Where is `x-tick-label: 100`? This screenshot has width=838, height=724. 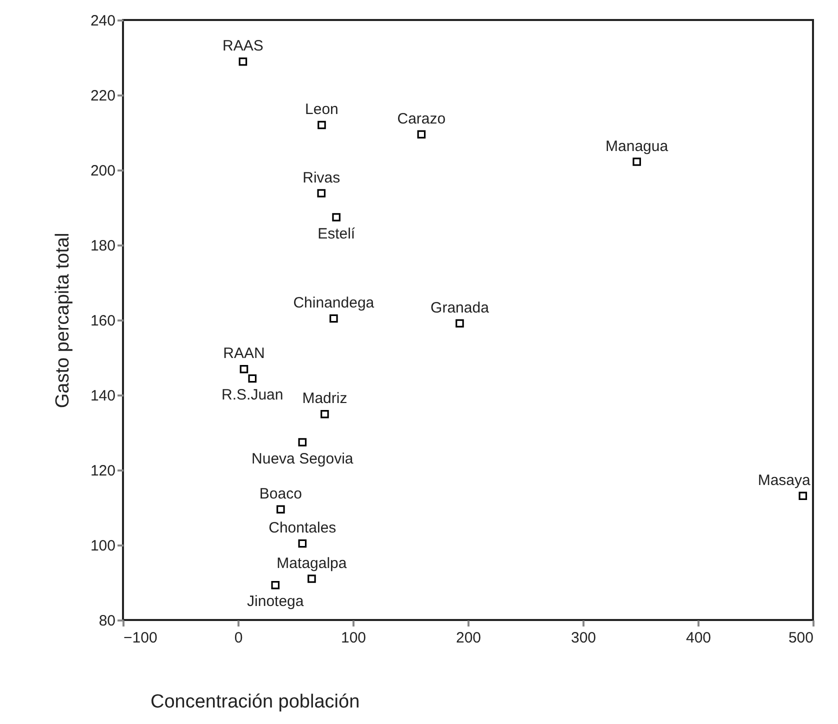 x-tick-label: 100 is located at coordinates (353, 638).